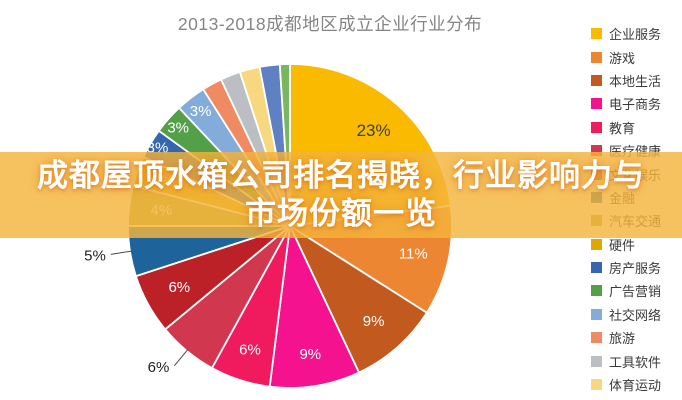  Describe the element at coordinates (635, 81) in the screenshot. I see `legend-label: 本地生活` at that location.